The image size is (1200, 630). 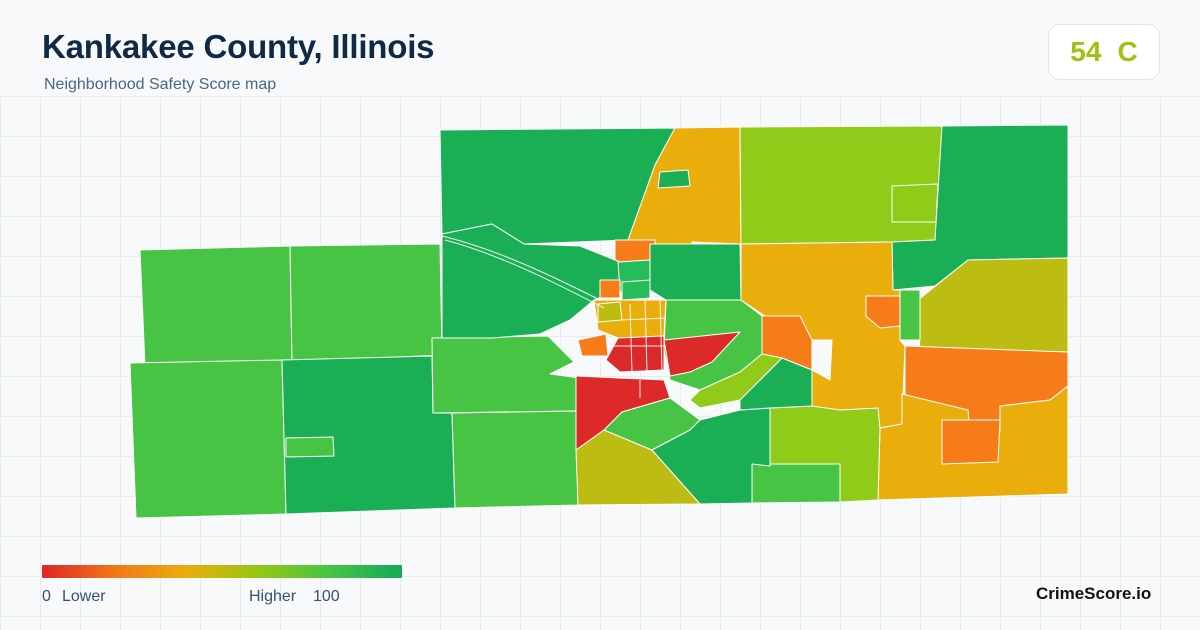 What do you see at coordinates (636, 290) in the screenshot?
I see `region-core-bright` at bounding box center [636, 290].